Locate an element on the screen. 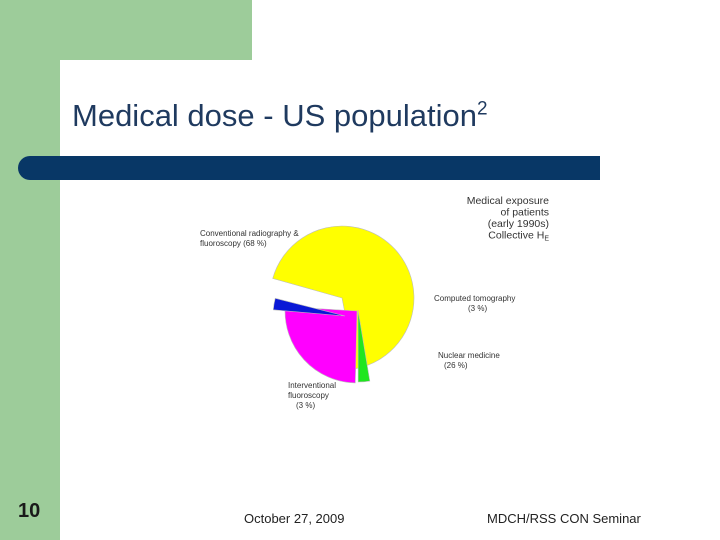 This screenshot has height=540, width=720. slide-number: 10 is located at coordinates (29, 511).